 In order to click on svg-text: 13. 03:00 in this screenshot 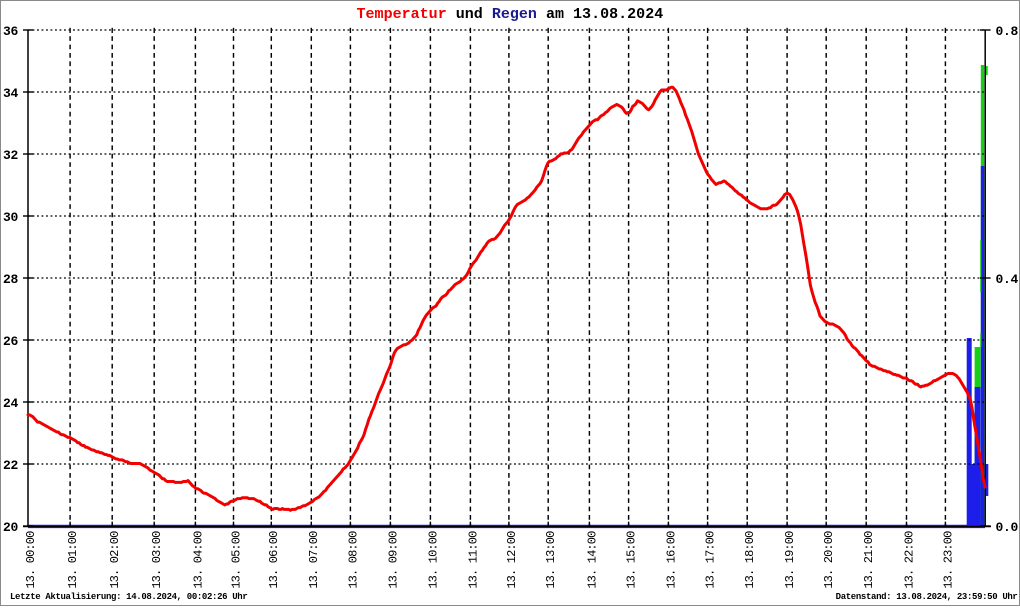, I will do `click(157, 560)`.